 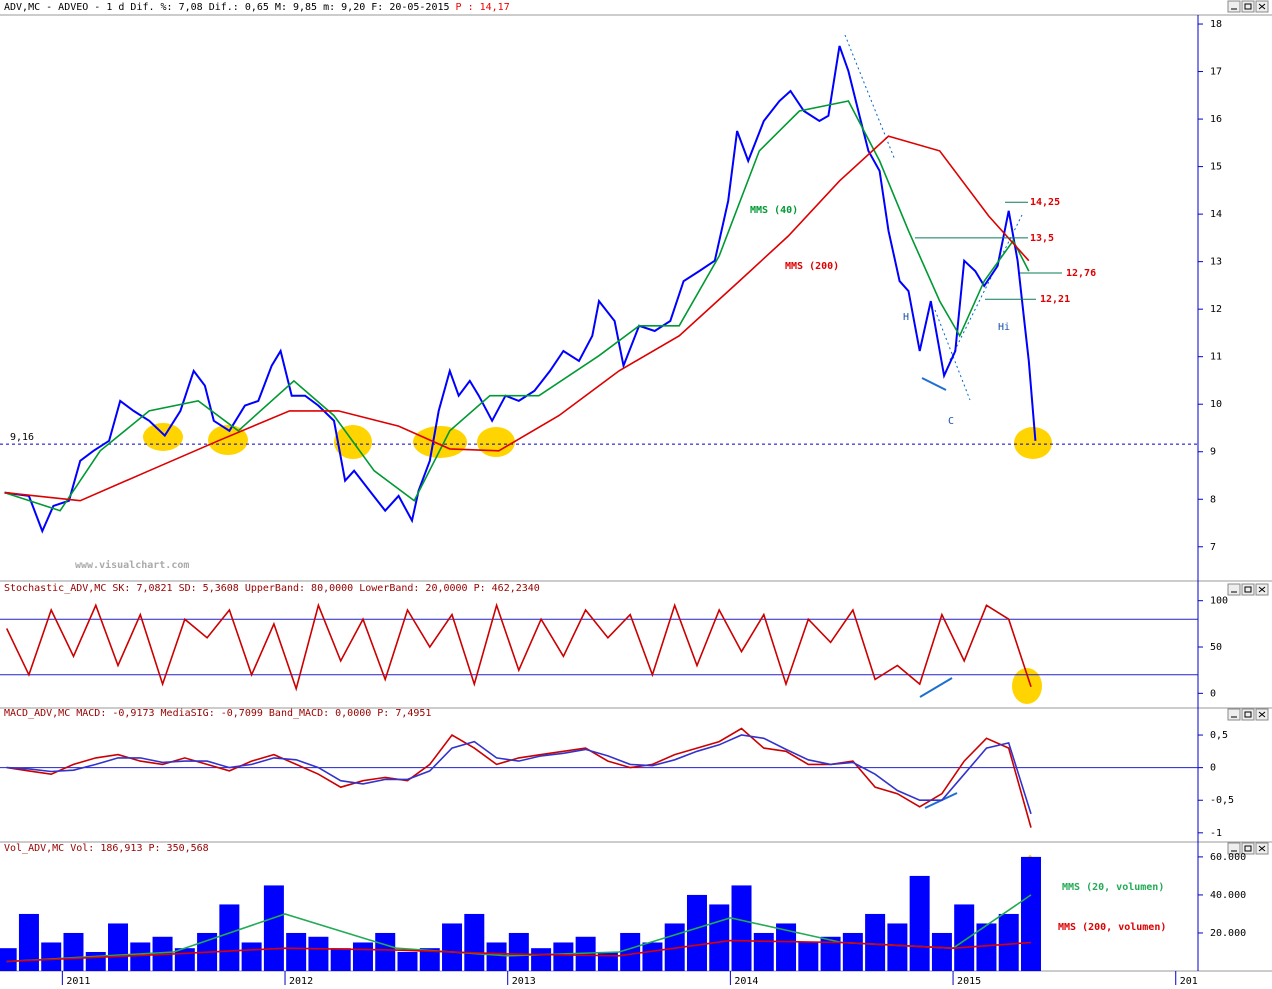 What do you see at coordinates (22, 437) in the screenshot?
I see `reference-label: 9,16` at bounding box center [22, 437].